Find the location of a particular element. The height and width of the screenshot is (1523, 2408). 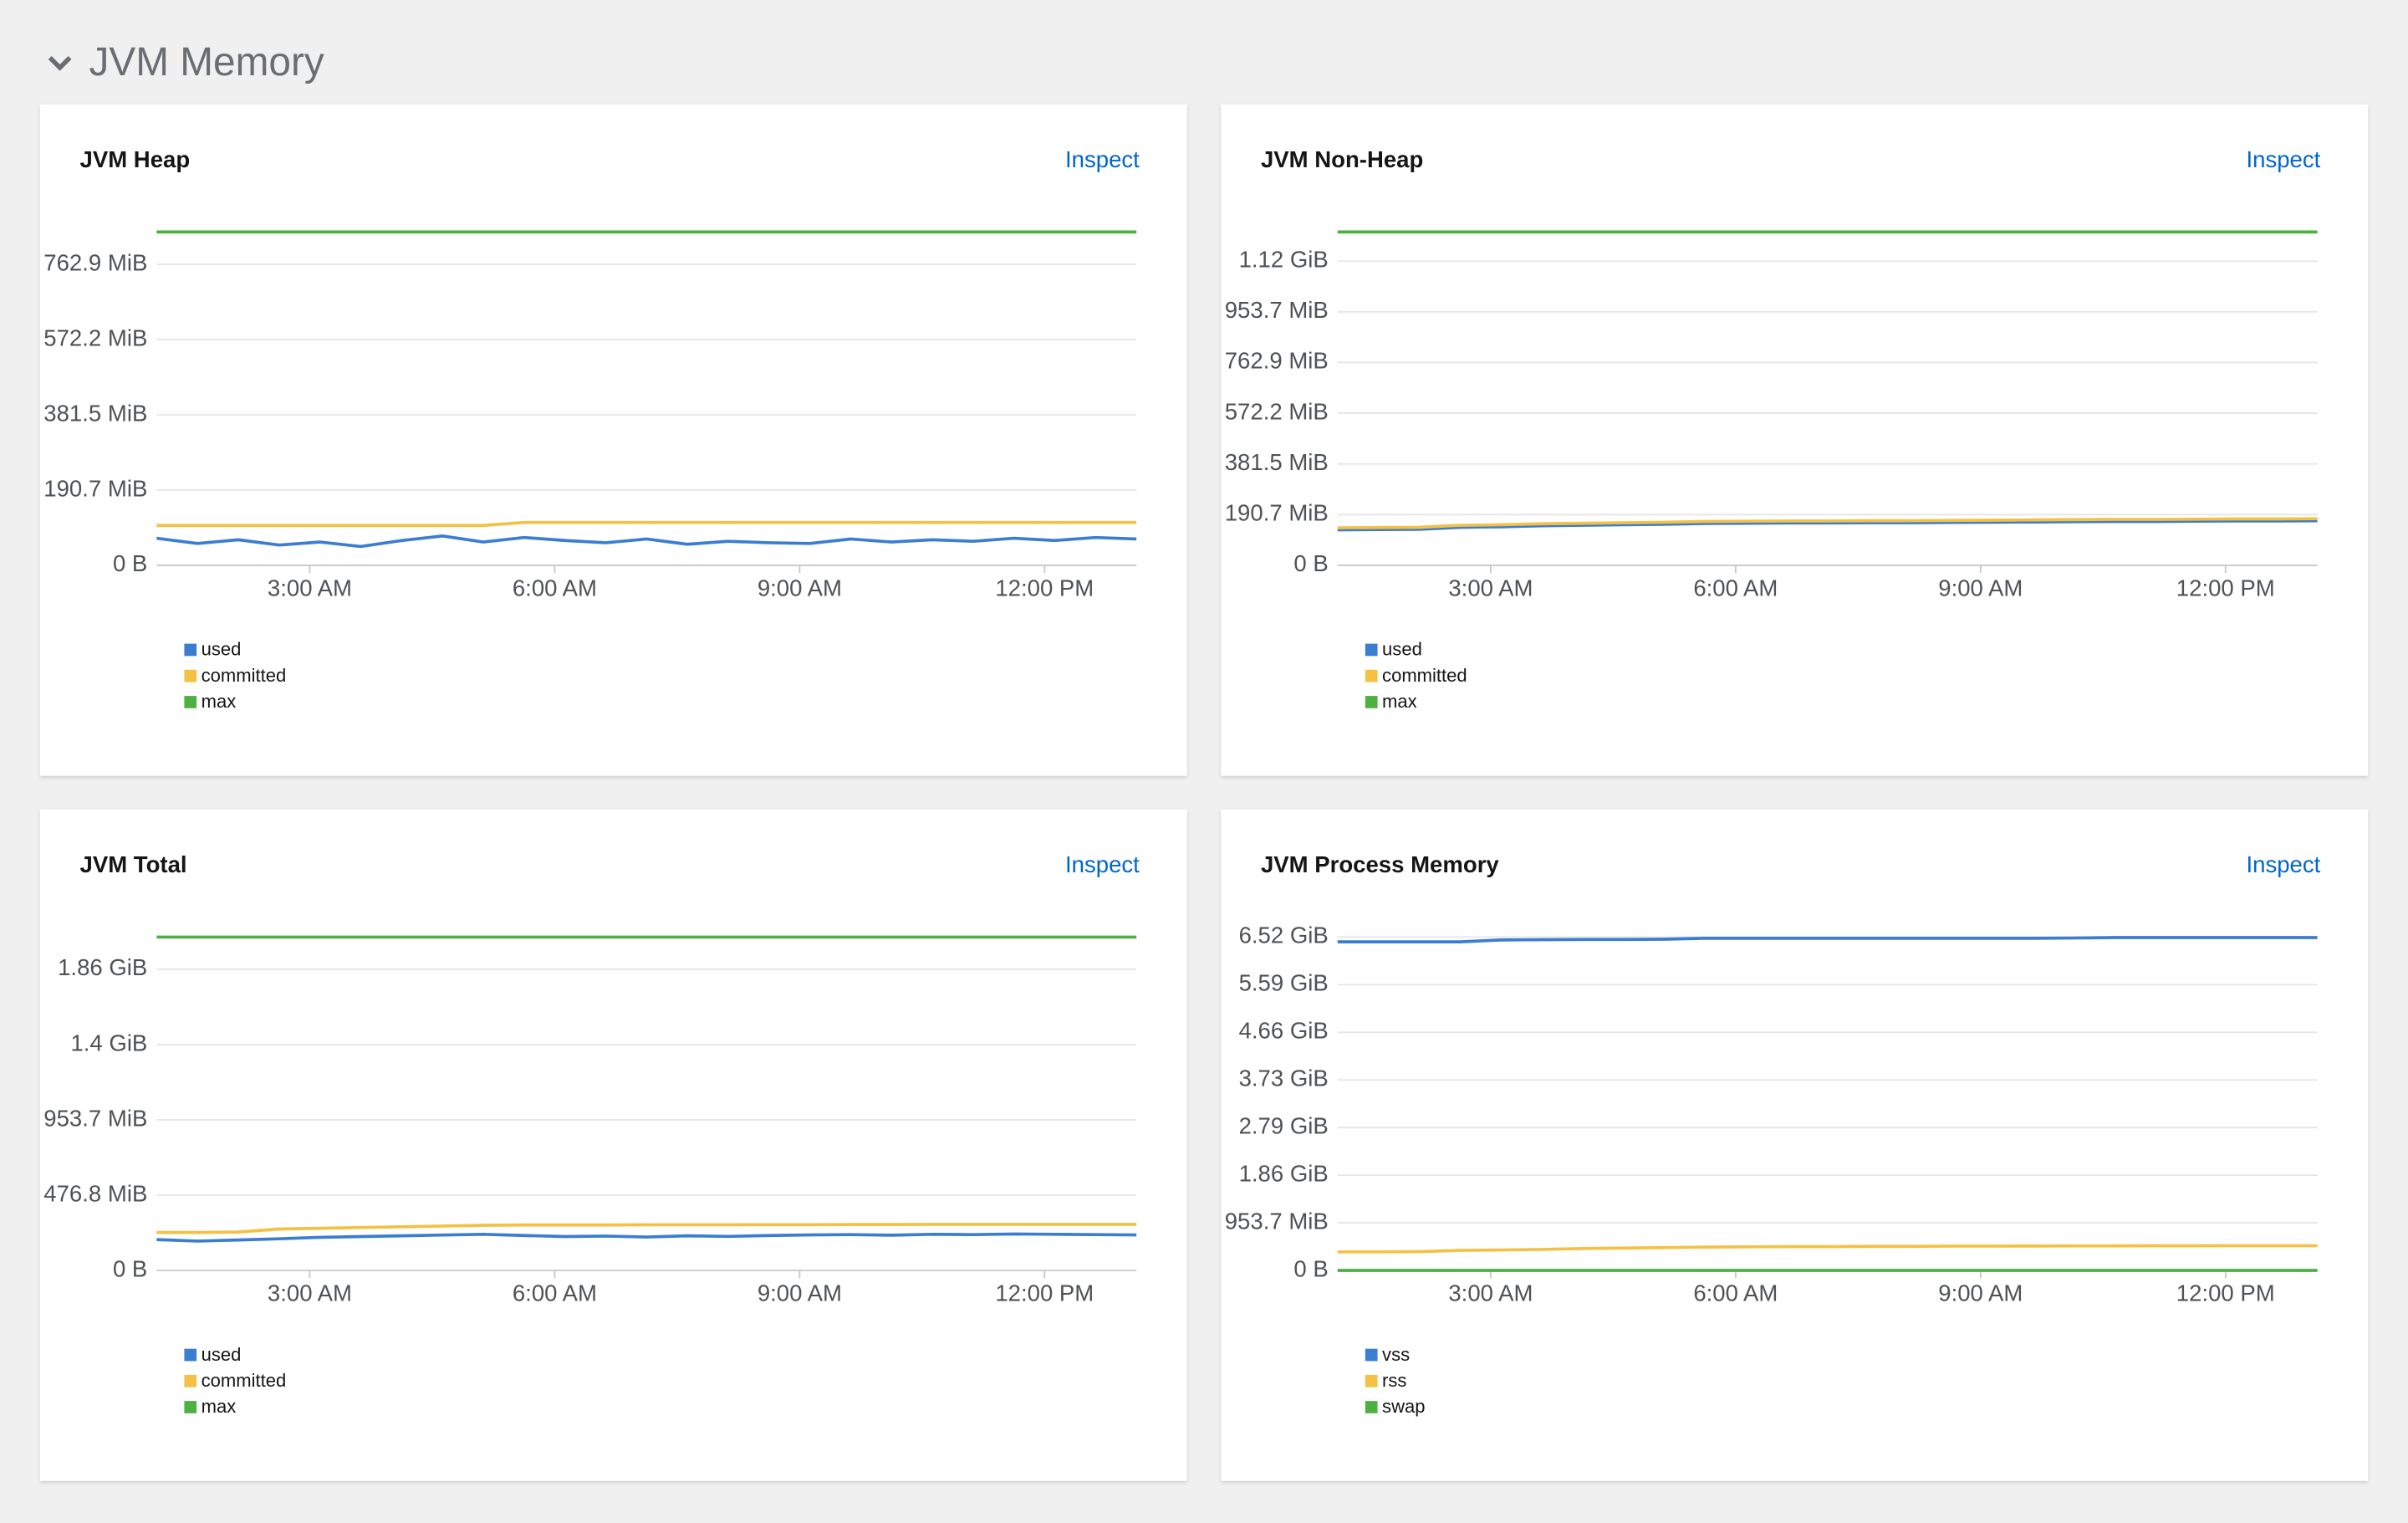

card-title: JVM Total is located at coordinates (134, 864).